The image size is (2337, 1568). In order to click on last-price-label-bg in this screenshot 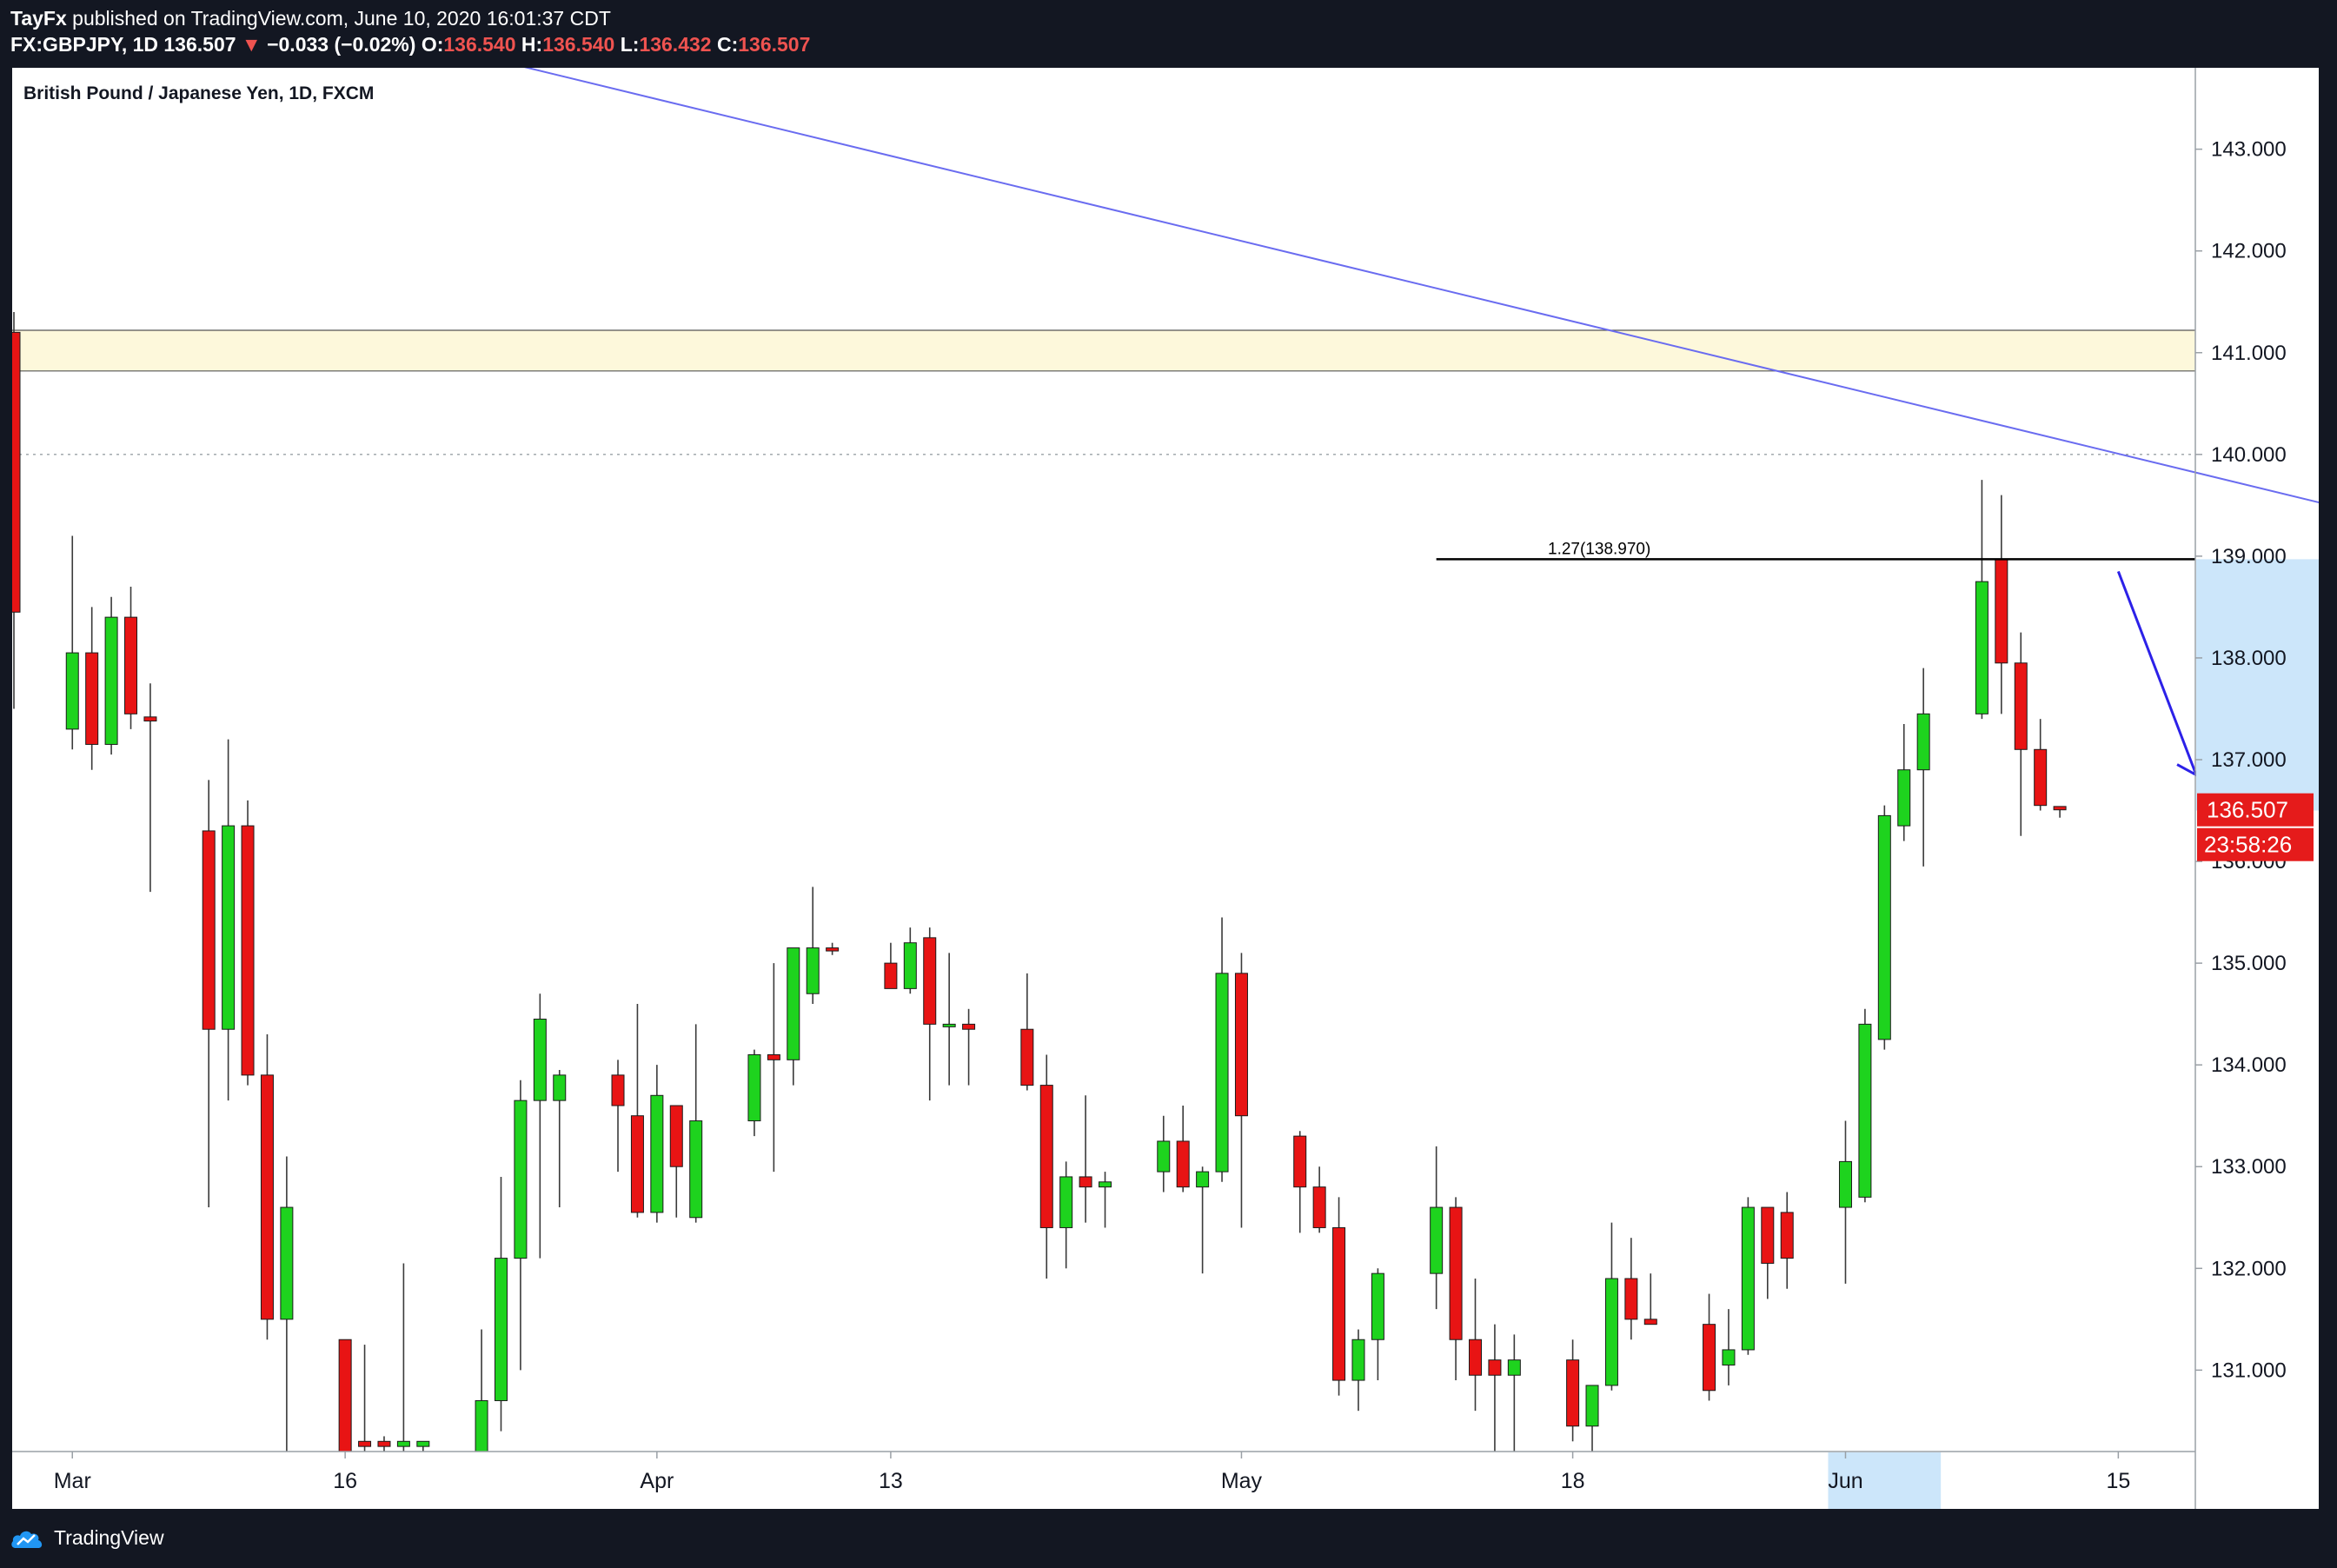, I will do `click(2255, 810)`.